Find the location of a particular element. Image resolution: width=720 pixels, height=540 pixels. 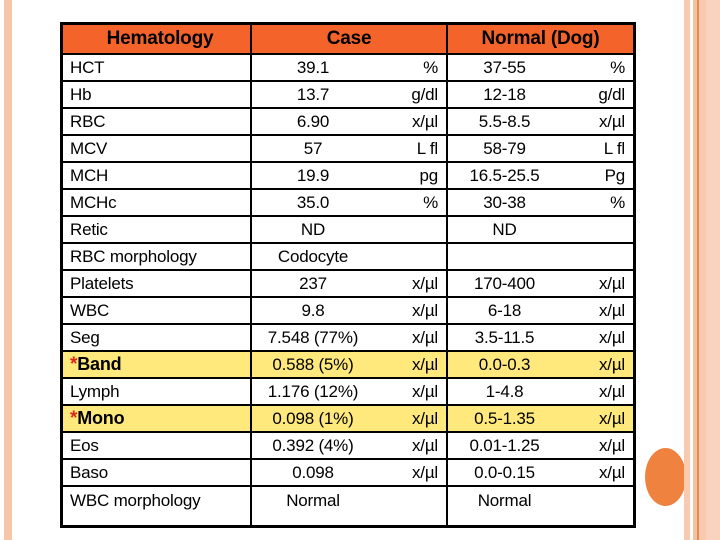

table-row: Retic ND ND is located at coordinates (348, 228).